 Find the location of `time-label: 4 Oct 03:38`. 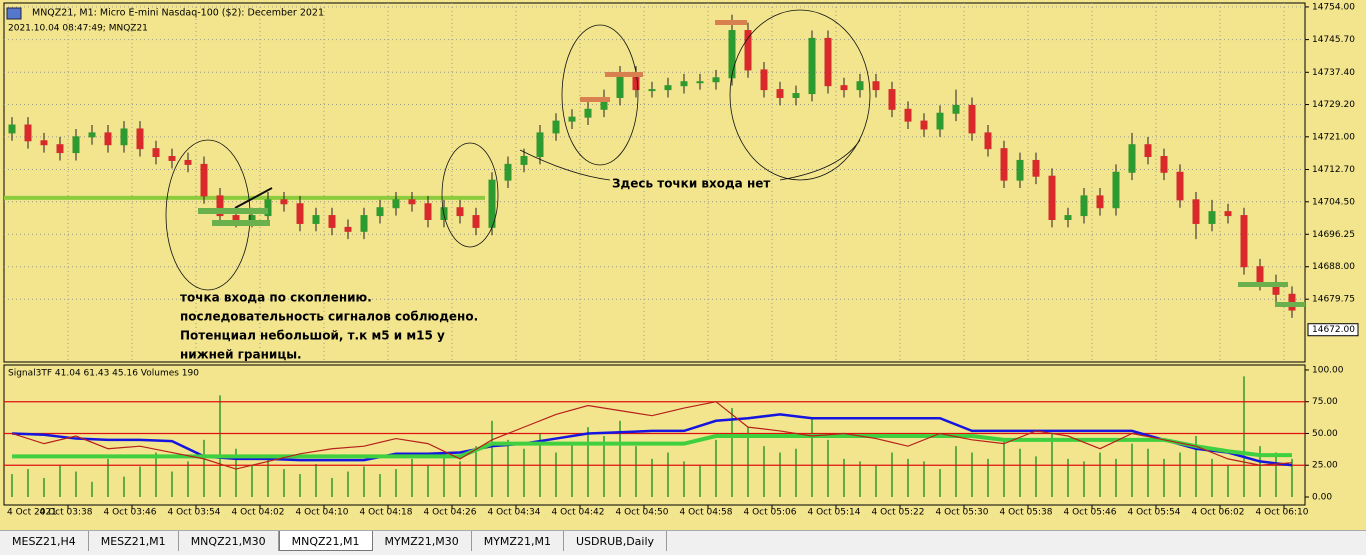

time-label: 4 Oct 03:38 is located at coordinates (66, 513).